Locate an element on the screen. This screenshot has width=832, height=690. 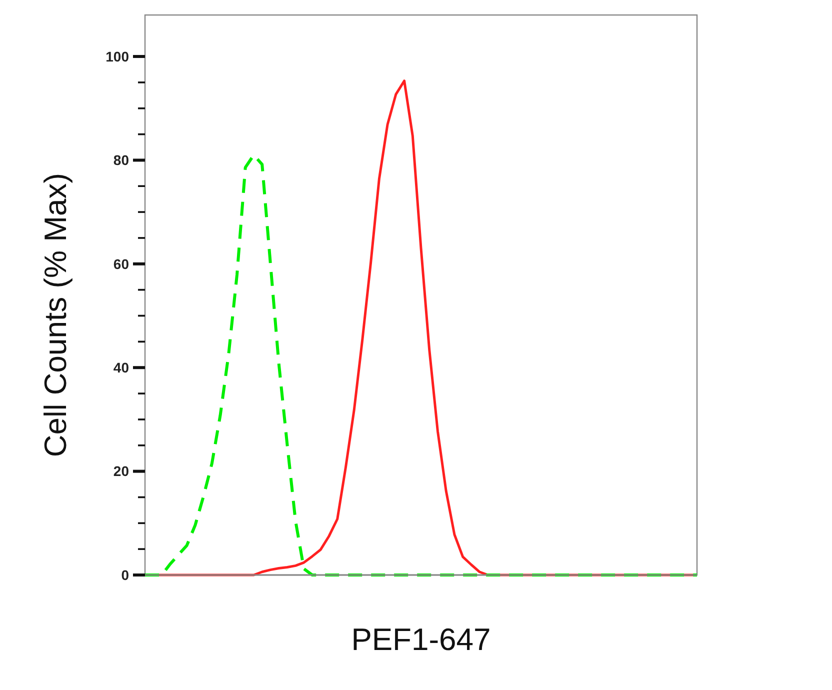
x-axis-title: PEF1-647 is located at coordinates (421, 639).